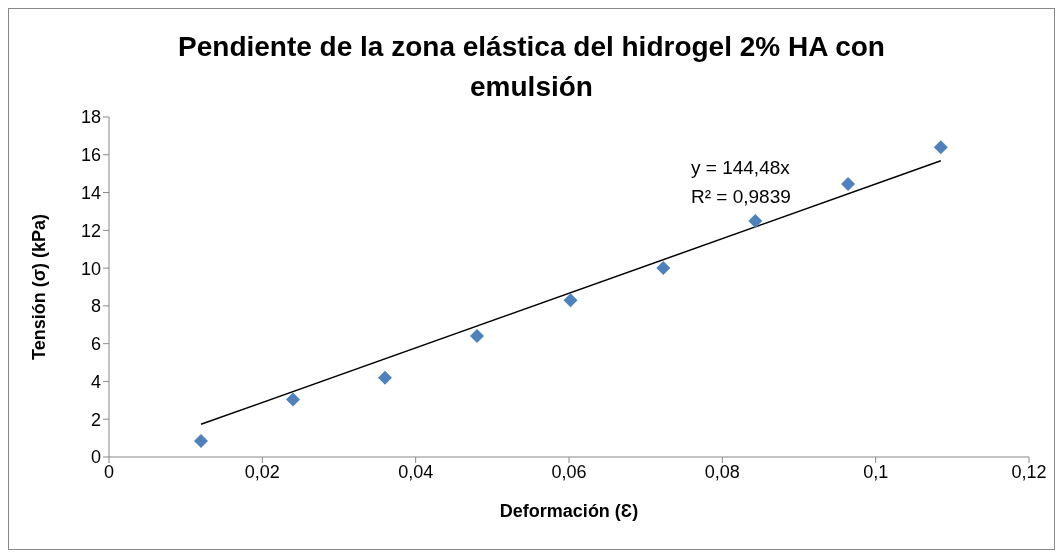 The height and width of the screenshot is (558, 1063). Describe the element at coordinates (90, 230) in the screenshot. I see `y-tick-label: 12` at that location.